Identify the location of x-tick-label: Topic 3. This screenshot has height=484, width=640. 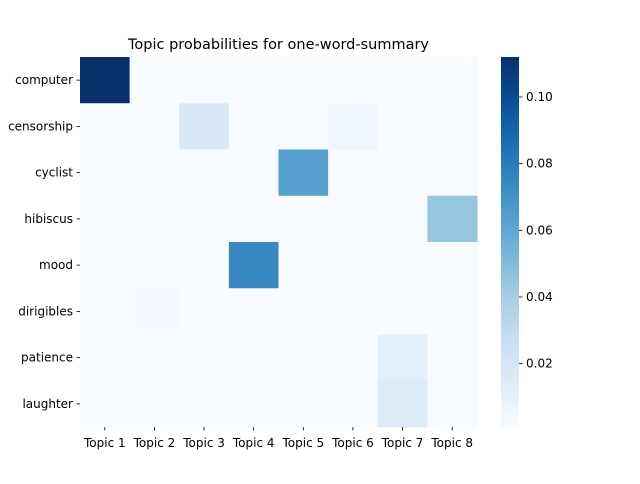
(203, 443).